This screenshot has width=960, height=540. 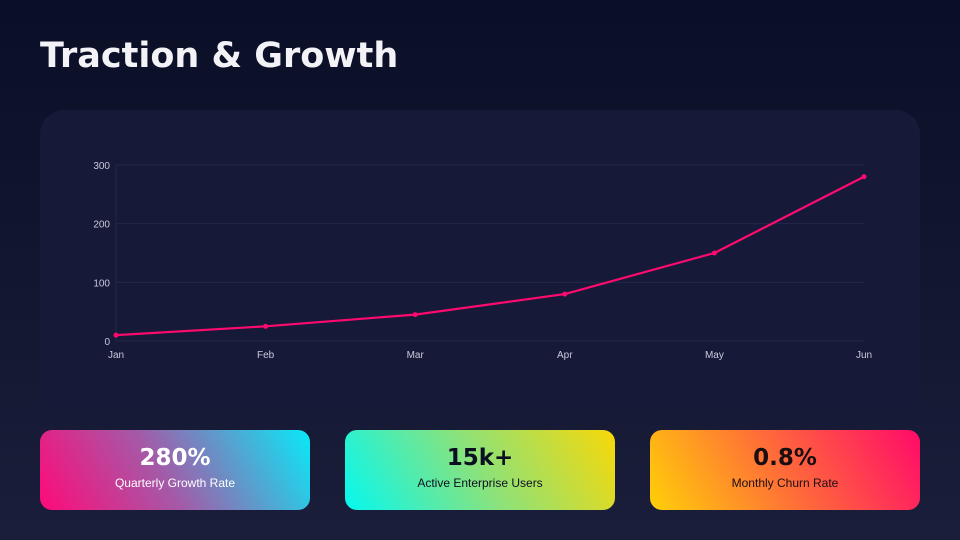 What do you see at coordinates (785, 458) in the screenshot?
I see `stat-value: 0.8%` at bounding box center [785, 458].